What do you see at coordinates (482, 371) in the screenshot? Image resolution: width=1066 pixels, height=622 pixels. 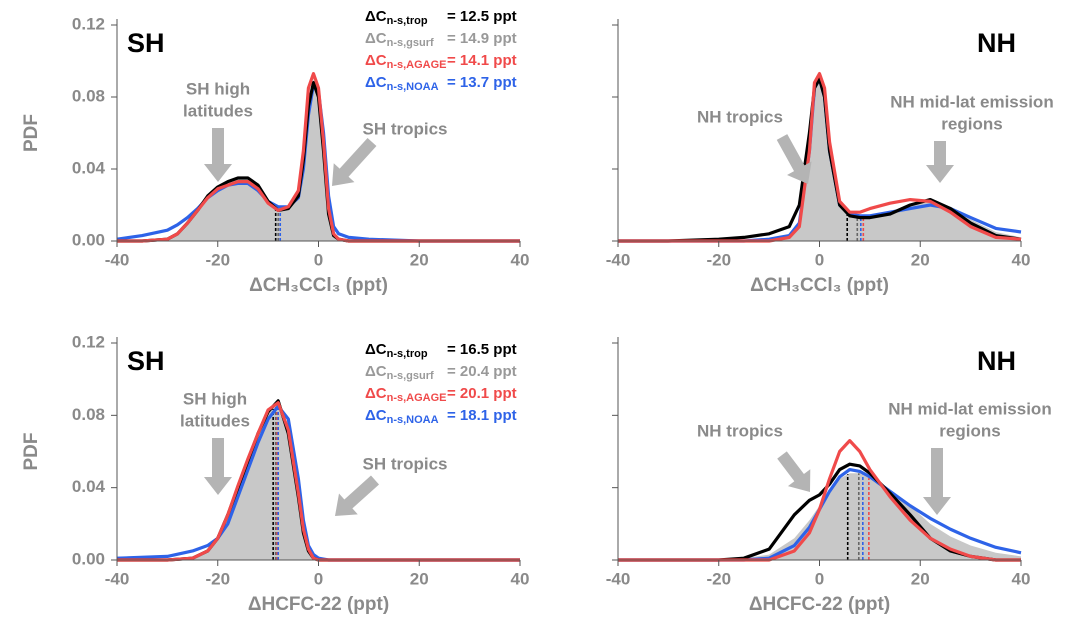 I see `legend-value: = 20.4 ppt` at bounding box center [482, 371].